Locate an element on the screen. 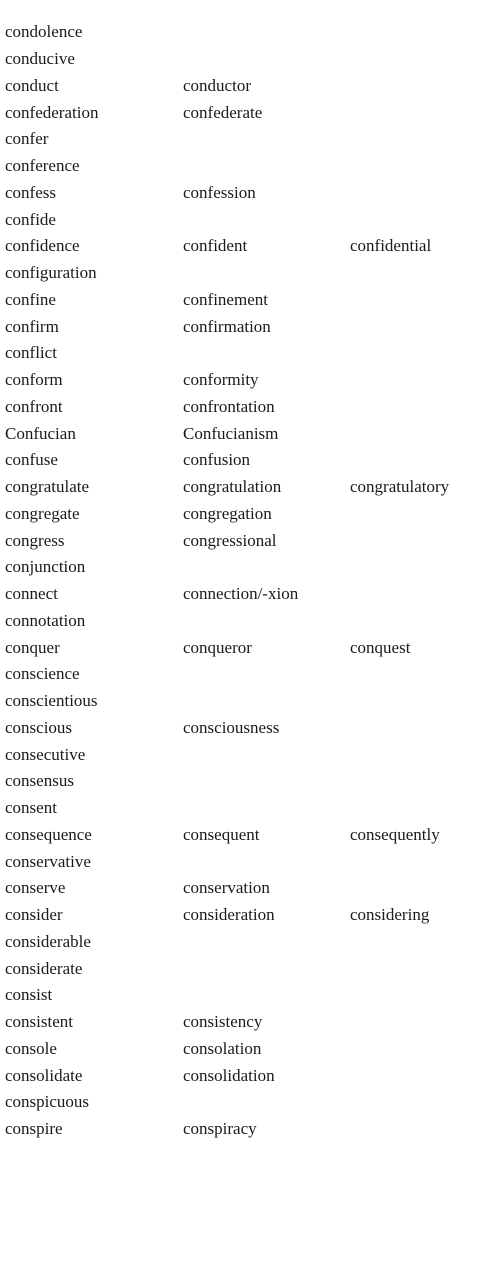 This screenshot has height=1274, width=500. word-cell: considering is located at coordinates (390, 915).